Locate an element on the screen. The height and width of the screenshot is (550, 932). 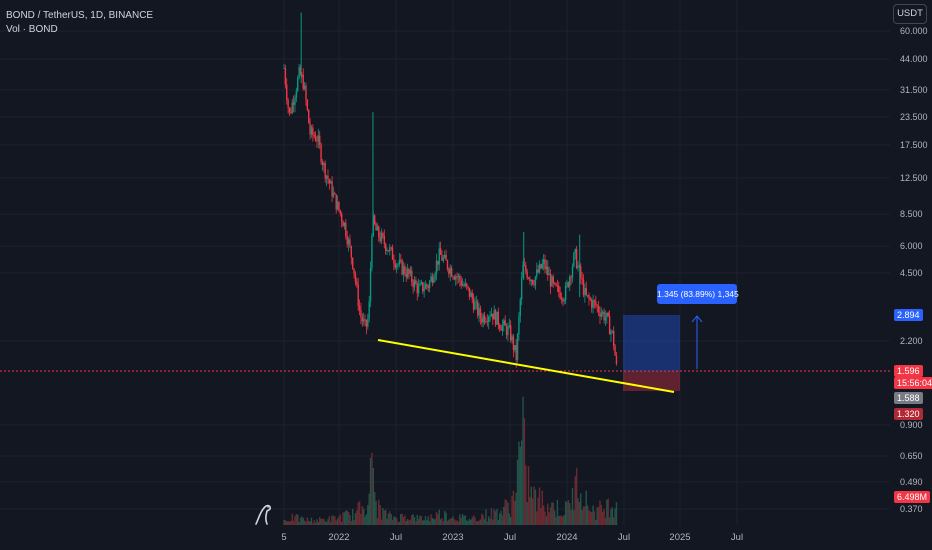
projection-label: 1.345 (83.89%) 1,345 is located at coordinates (698, 294).